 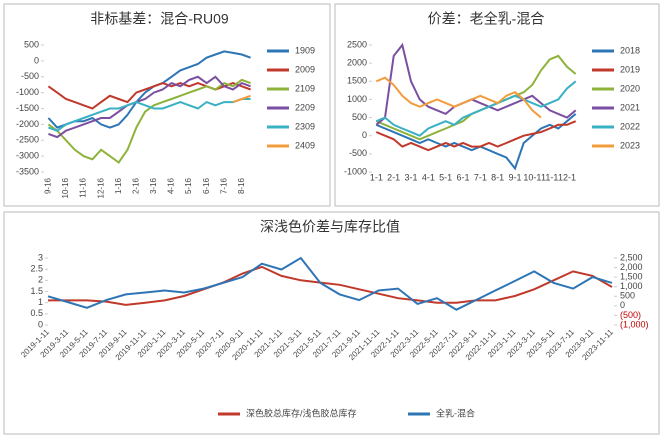 What do you see at coordinates (631, 267) in the screenshot?
I see `y2-tick-label: 2,000` at bounding box center [631, 267].